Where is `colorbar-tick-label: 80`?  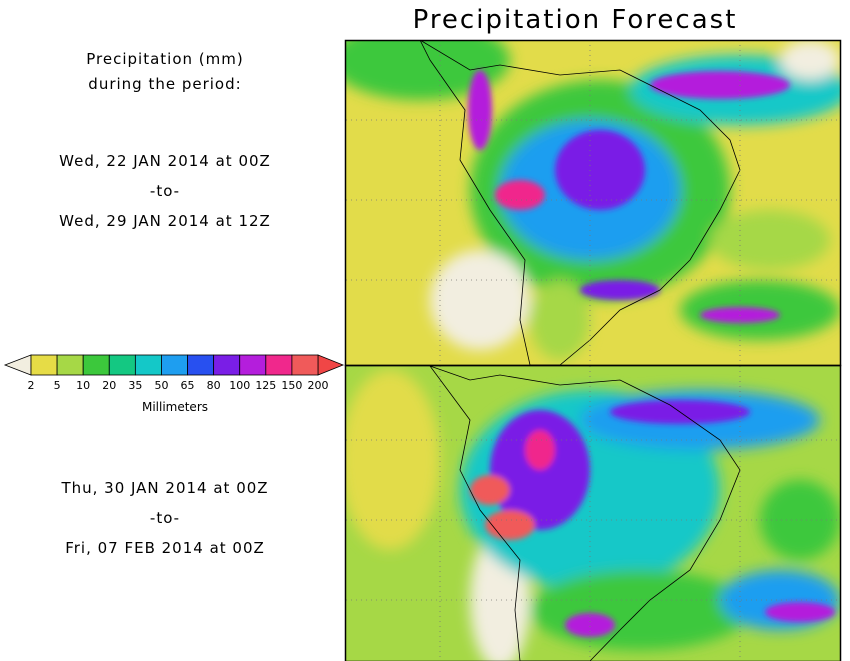 colorbar-tick-label: 80 is located at coordinates (214, 385).